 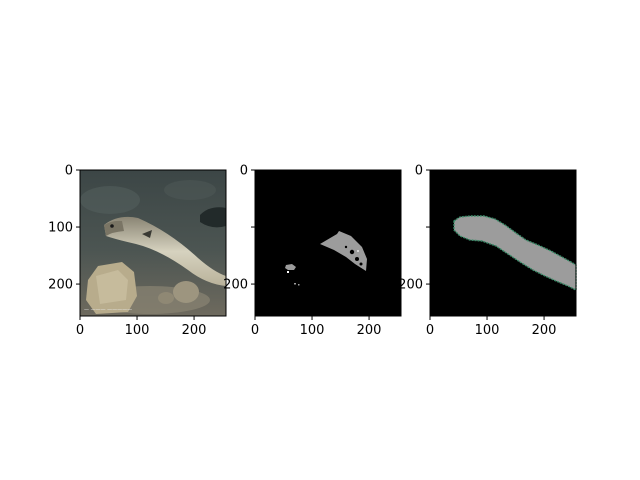 I want to click on ground-truth-mask-panel: 0 100 200 0 200, so click(x=487, y=251).